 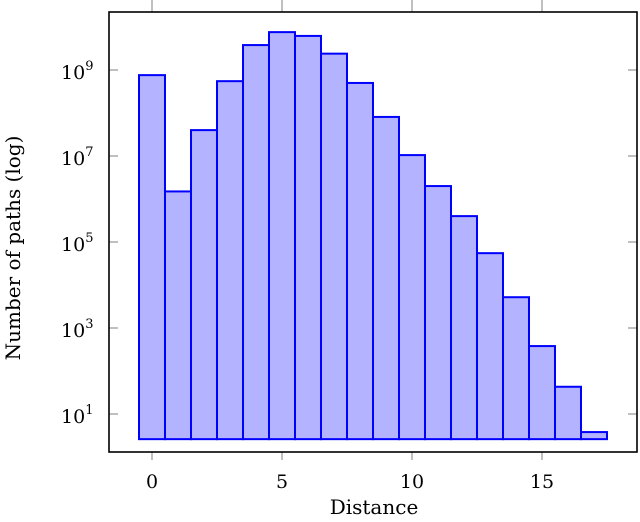 What do you see at coordinates (77, 329) in the screenshot?
I see `y-tick-label: 10³` at bounding box center [77, 329].